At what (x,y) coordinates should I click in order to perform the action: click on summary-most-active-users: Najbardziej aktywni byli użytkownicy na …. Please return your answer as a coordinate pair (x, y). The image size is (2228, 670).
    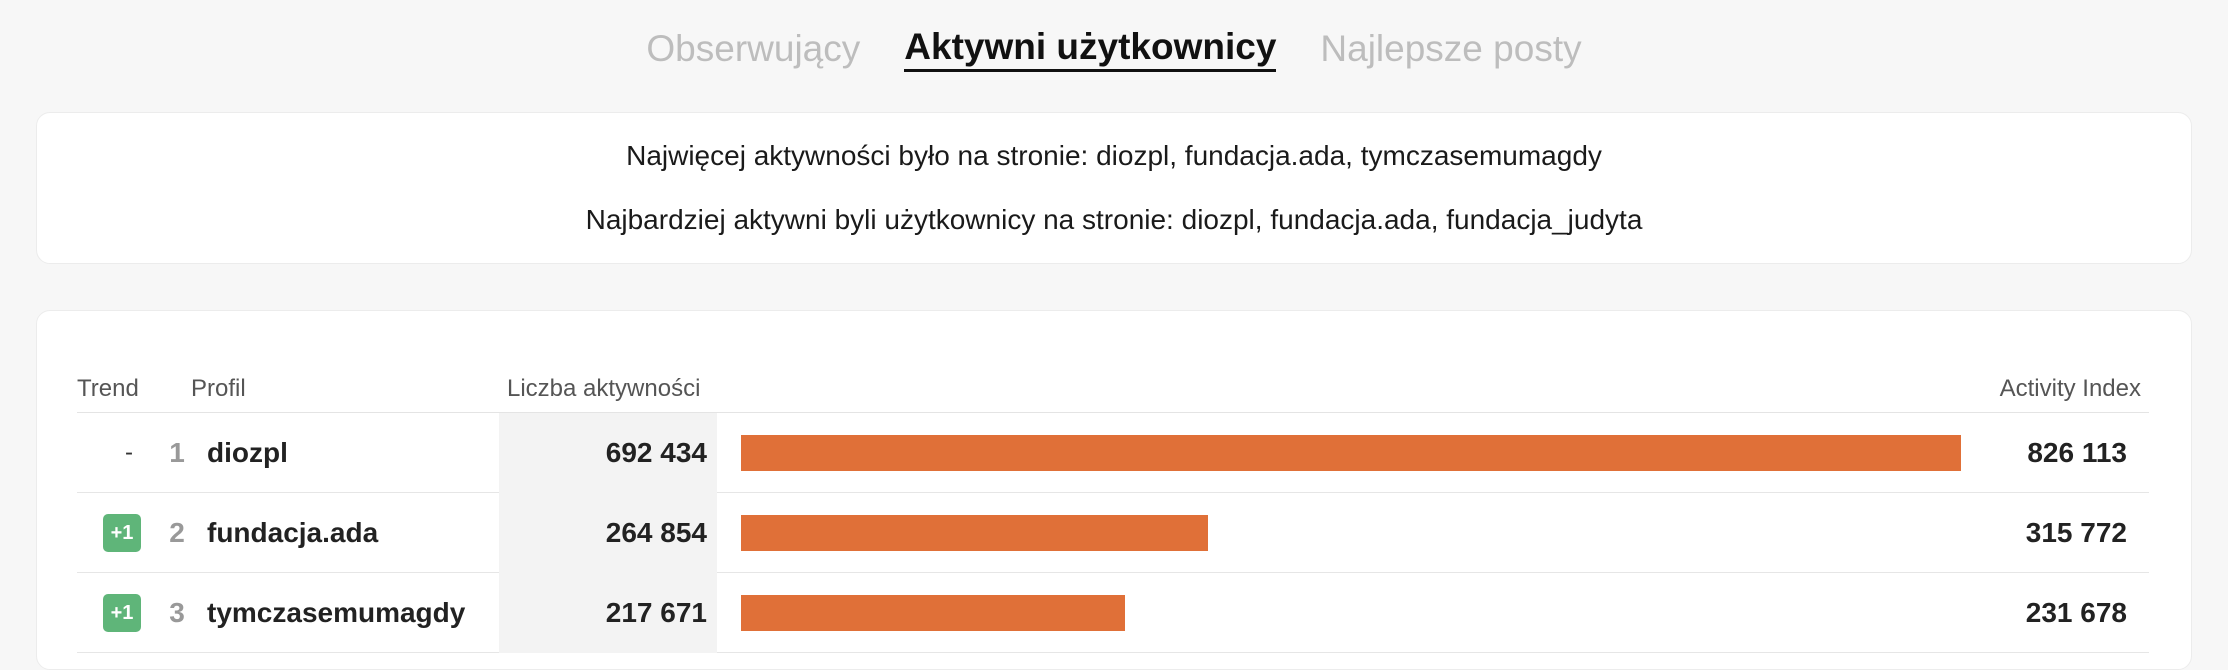
    Looking at the image, I should click on (1114, 219).